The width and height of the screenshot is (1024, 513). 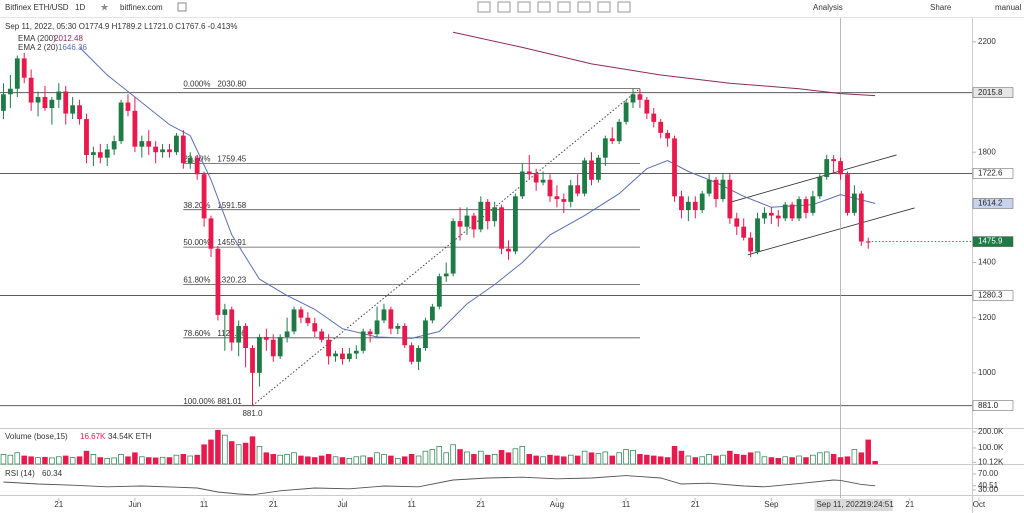 I want to click on crosshair-label-bg, so click(x=853, y=505).